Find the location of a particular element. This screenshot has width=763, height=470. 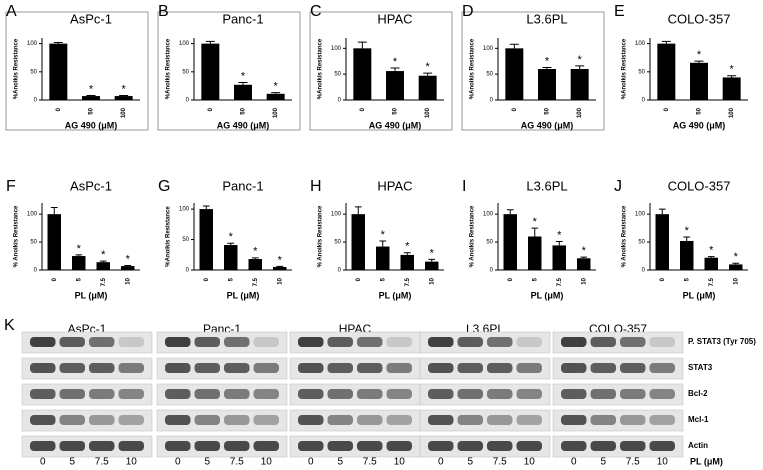

panel-letter: A is located at coordinates (11, 11).